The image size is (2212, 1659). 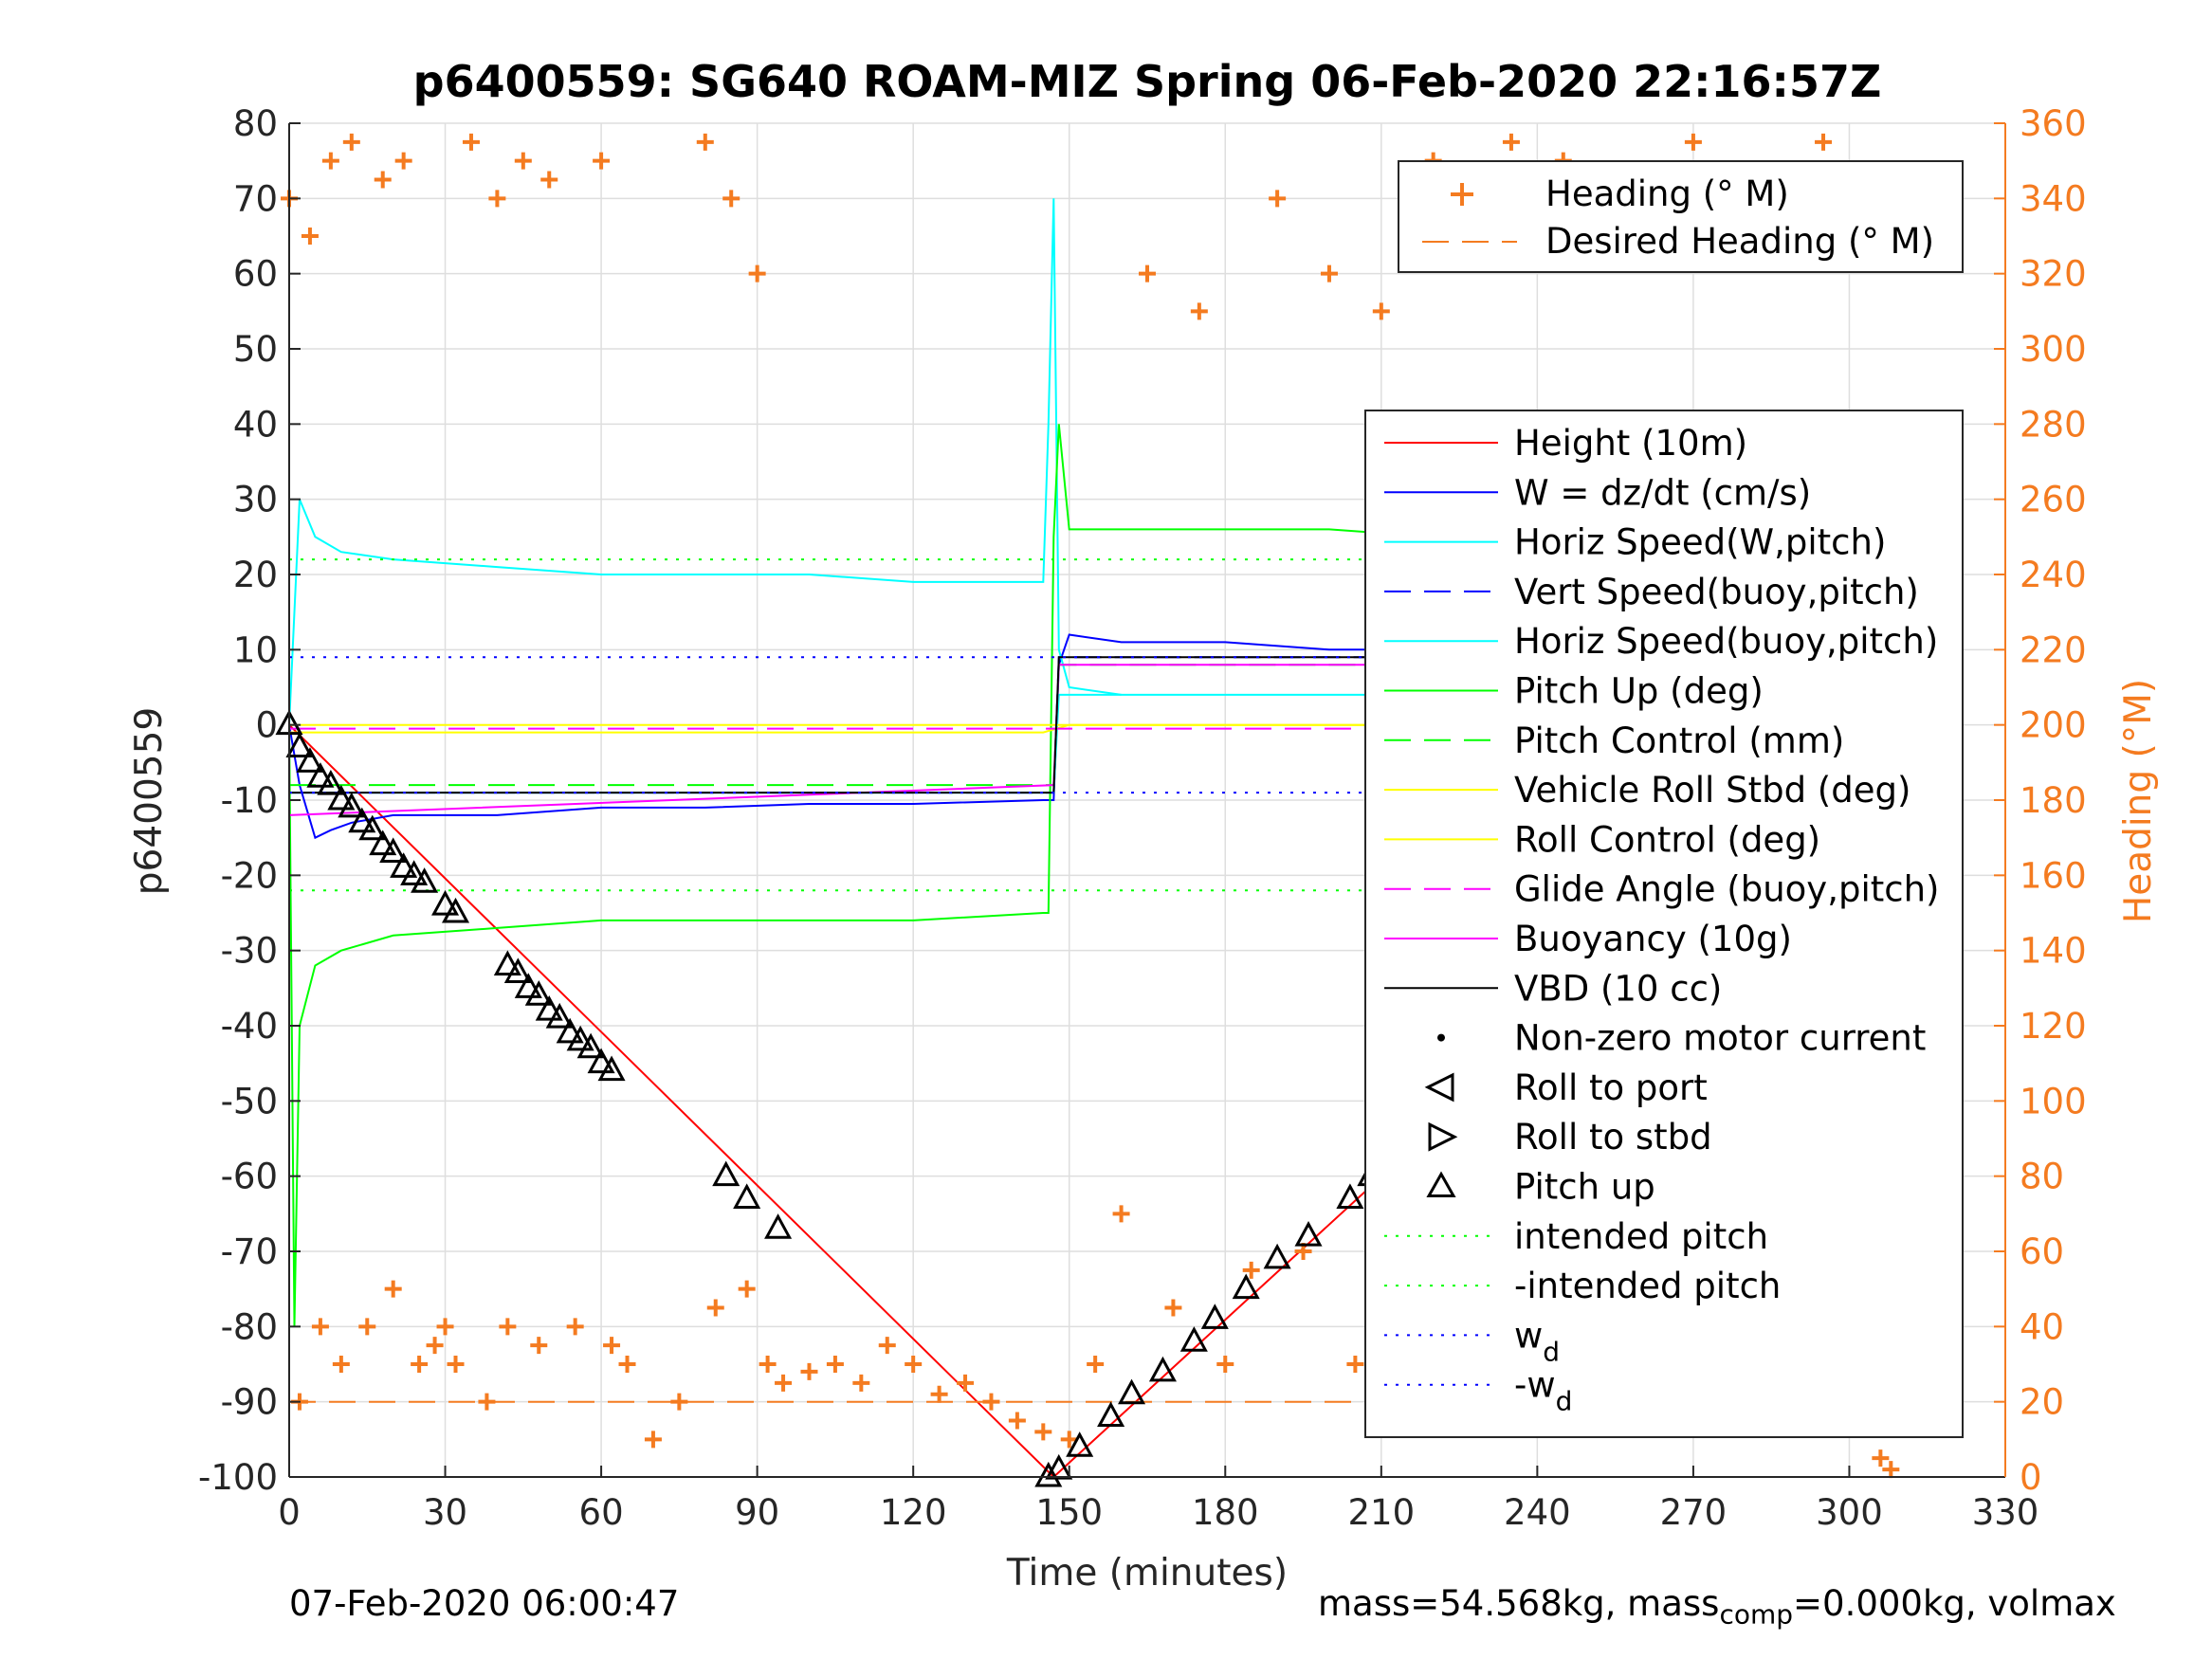 I want to click on series-pitch-control-mm, so click(x=1090, y=725).